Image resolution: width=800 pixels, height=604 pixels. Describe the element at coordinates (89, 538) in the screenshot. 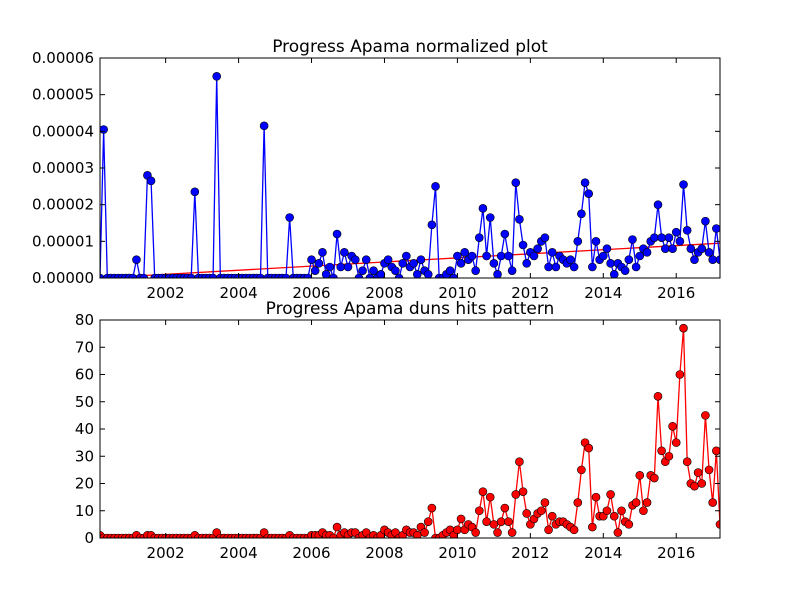

I see `y-tick-label: 0` at that location.